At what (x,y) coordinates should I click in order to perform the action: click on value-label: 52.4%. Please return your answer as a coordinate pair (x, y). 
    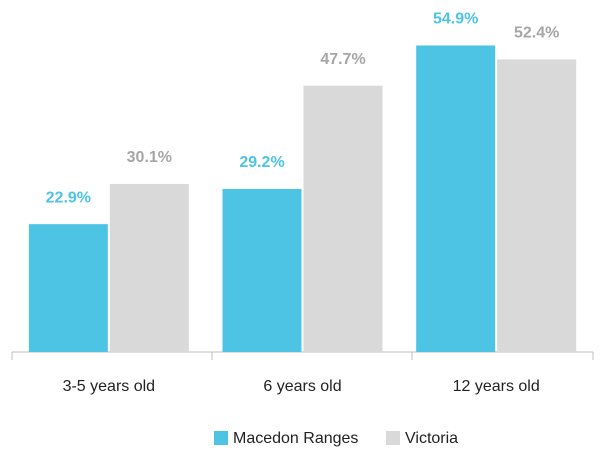
    Looking at the image, I should click on (536, 33).